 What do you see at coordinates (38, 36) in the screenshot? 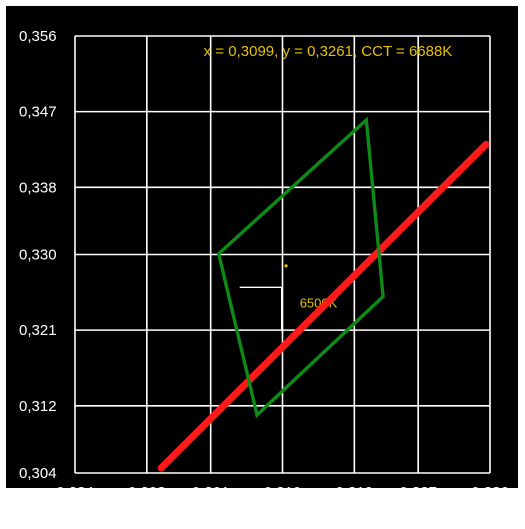
I see `y-tick-label: 0,356` at bounding box center [38, 36].